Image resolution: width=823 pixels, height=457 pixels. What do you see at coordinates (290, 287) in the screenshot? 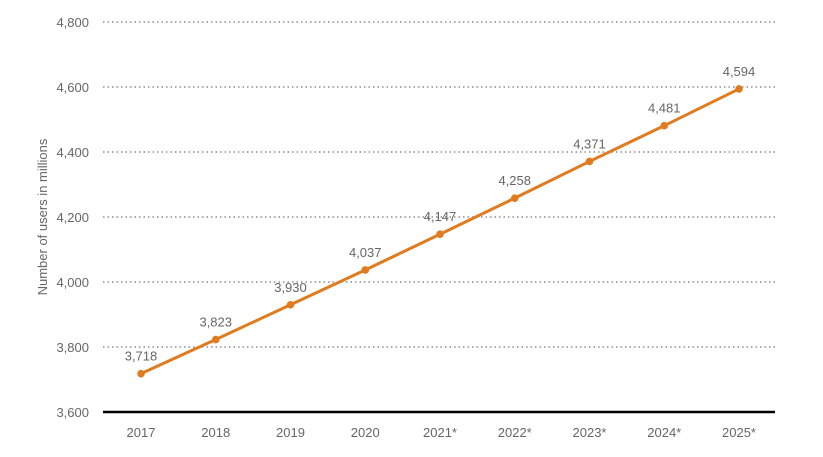
I see `data-label: 3,930` at bounding box center [290, 287].